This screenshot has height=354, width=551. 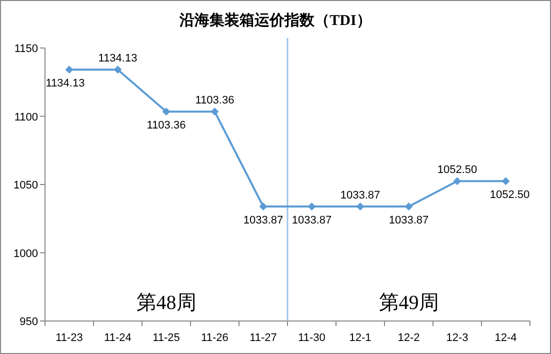 What do you see at coordinates (166, 338) in the screenshot?
I see `x-tick-label: 11-25` at bounding box center [166, 338].